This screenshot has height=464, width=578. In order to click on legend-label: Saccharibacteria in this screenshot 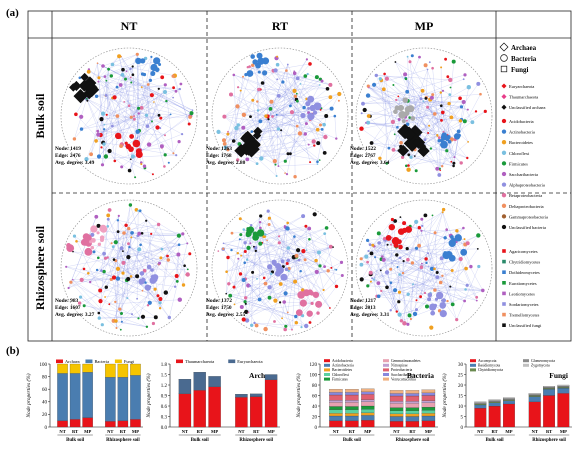, I will do `click(403, 375)`.